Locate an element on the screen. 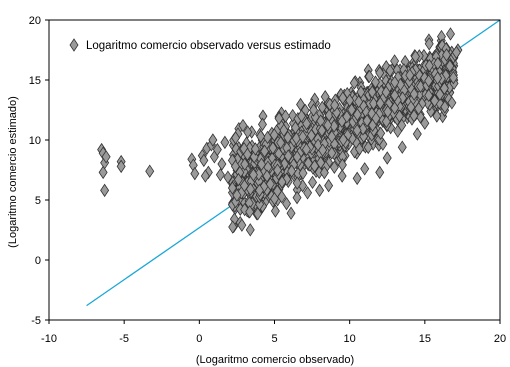  y-tick-label: 15 is located at coordinates (35, 81).